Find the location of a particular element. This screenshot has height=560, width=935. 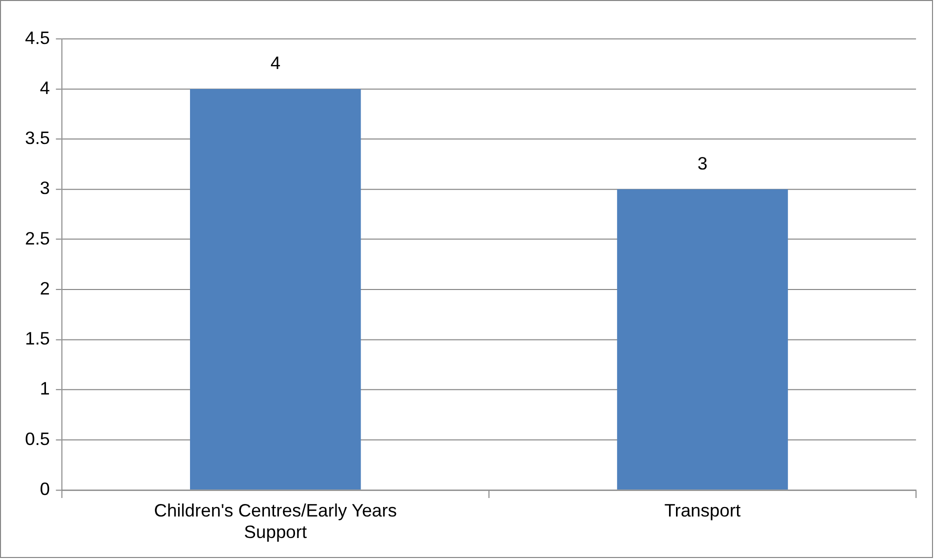

data-label: 3 is located at coordinates (703, 163).